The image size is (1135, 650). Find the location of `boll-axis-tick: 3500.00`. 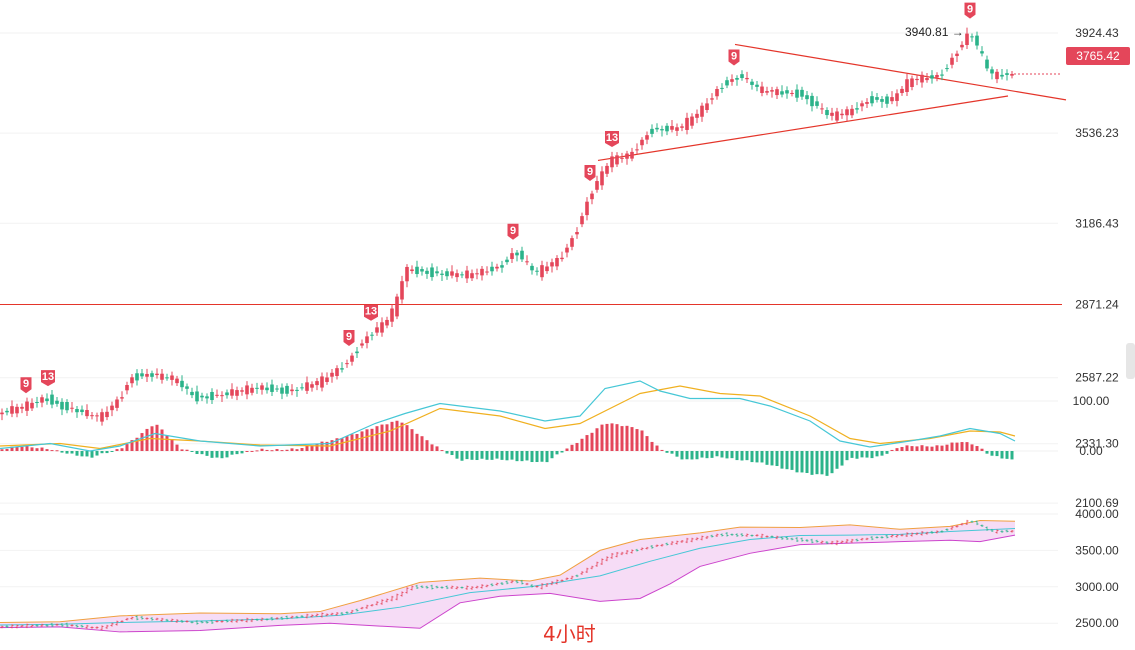

boll-axis-tick: 3500.00 is located at coordinates (1097, 550).